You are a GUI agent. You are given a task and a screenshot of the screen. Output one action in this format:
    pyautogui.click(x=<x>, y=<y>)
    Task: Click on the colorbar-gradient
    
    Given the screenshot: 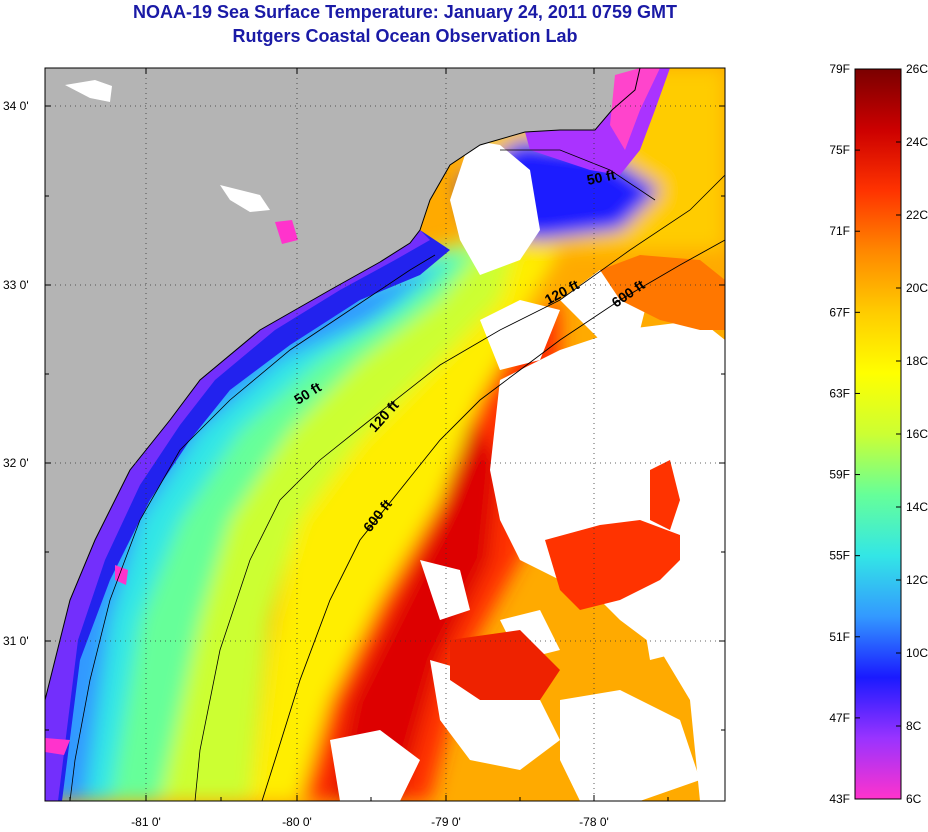 What is the action you would take?
    pyautogui.click(x=878, y=434)
    